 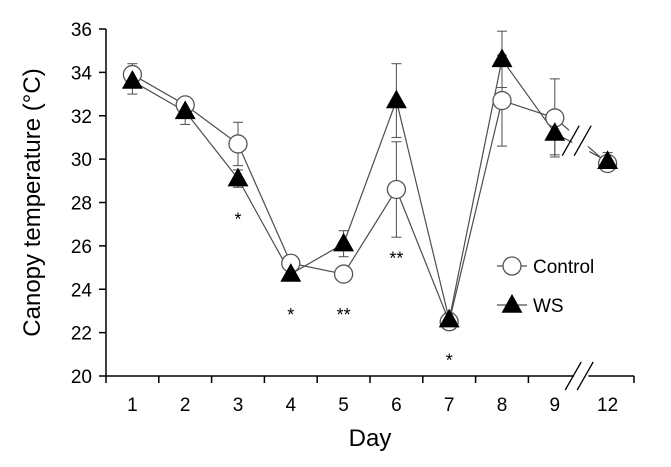 I want to click on x-tick-label: 3, so click(x=238, y=405).